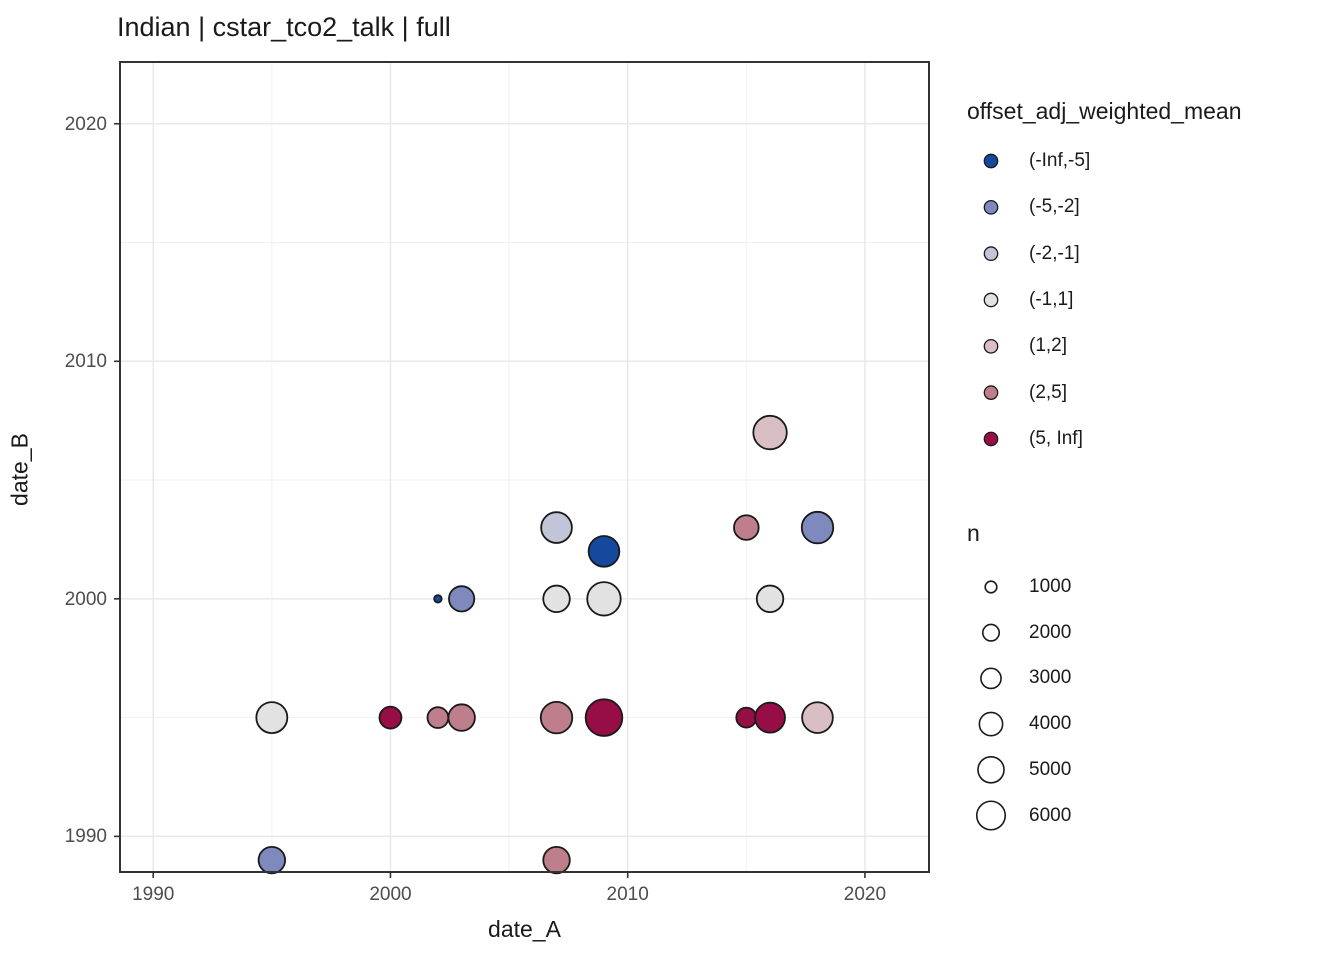 Image resolution: width=1344 pixels, height=960 pixels. I want to click on x-tick-label: 2010, so click(627, 894).